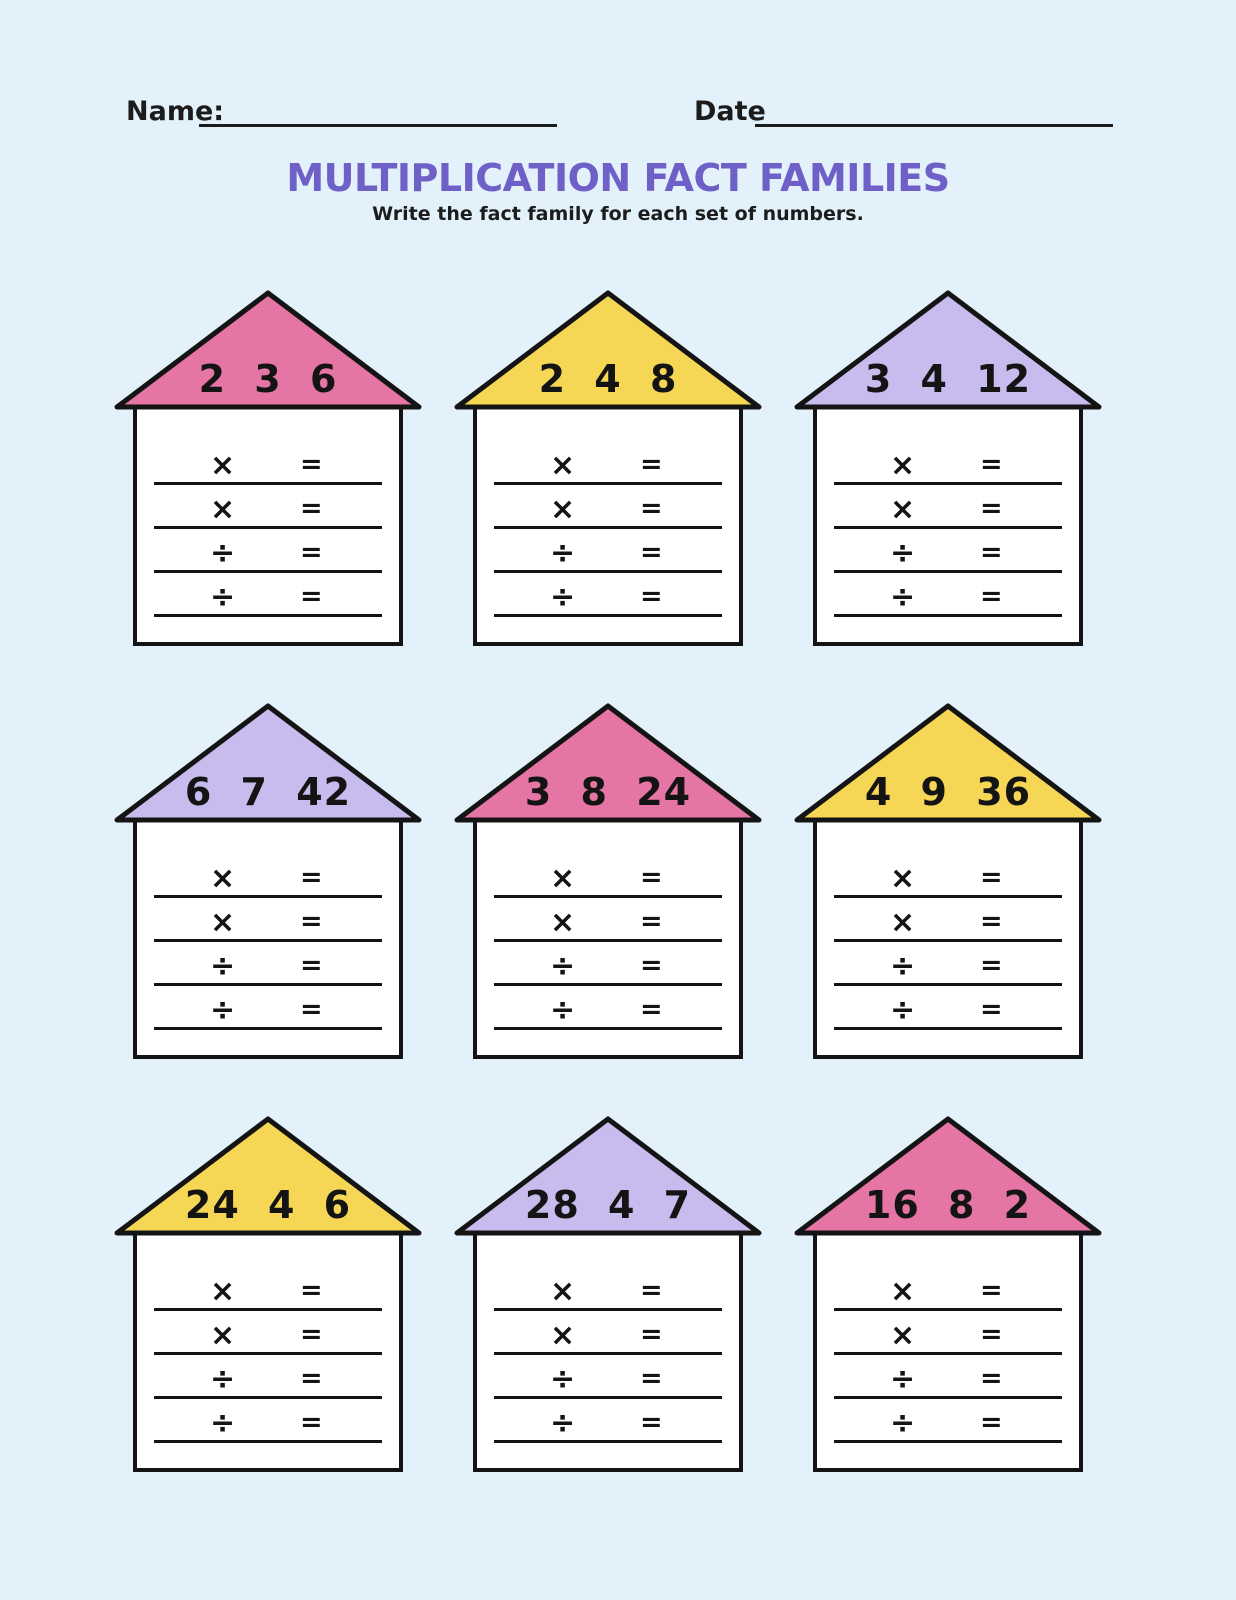  What do you see at coordinates (948, 1205) in the screenshot?
I see `roof-numbers: 16 8 2` at bounding box center [948, 1205].